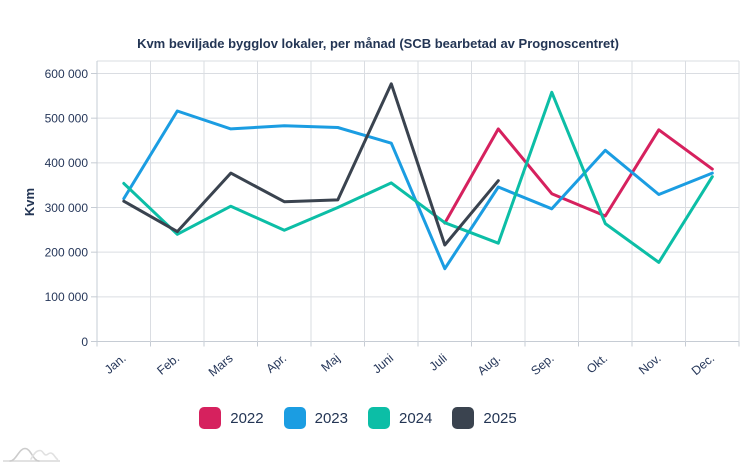  I want to click on x-tick-label: Dec., so click(703, 364).